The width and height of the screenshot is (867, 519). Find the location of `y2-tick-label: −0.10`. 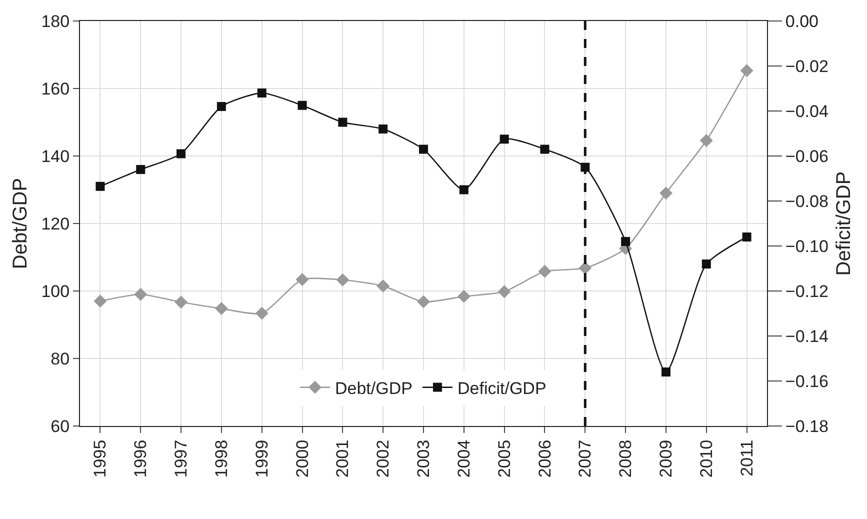

y2-tick-label: −0.10 is located at coordinates (806, 246).